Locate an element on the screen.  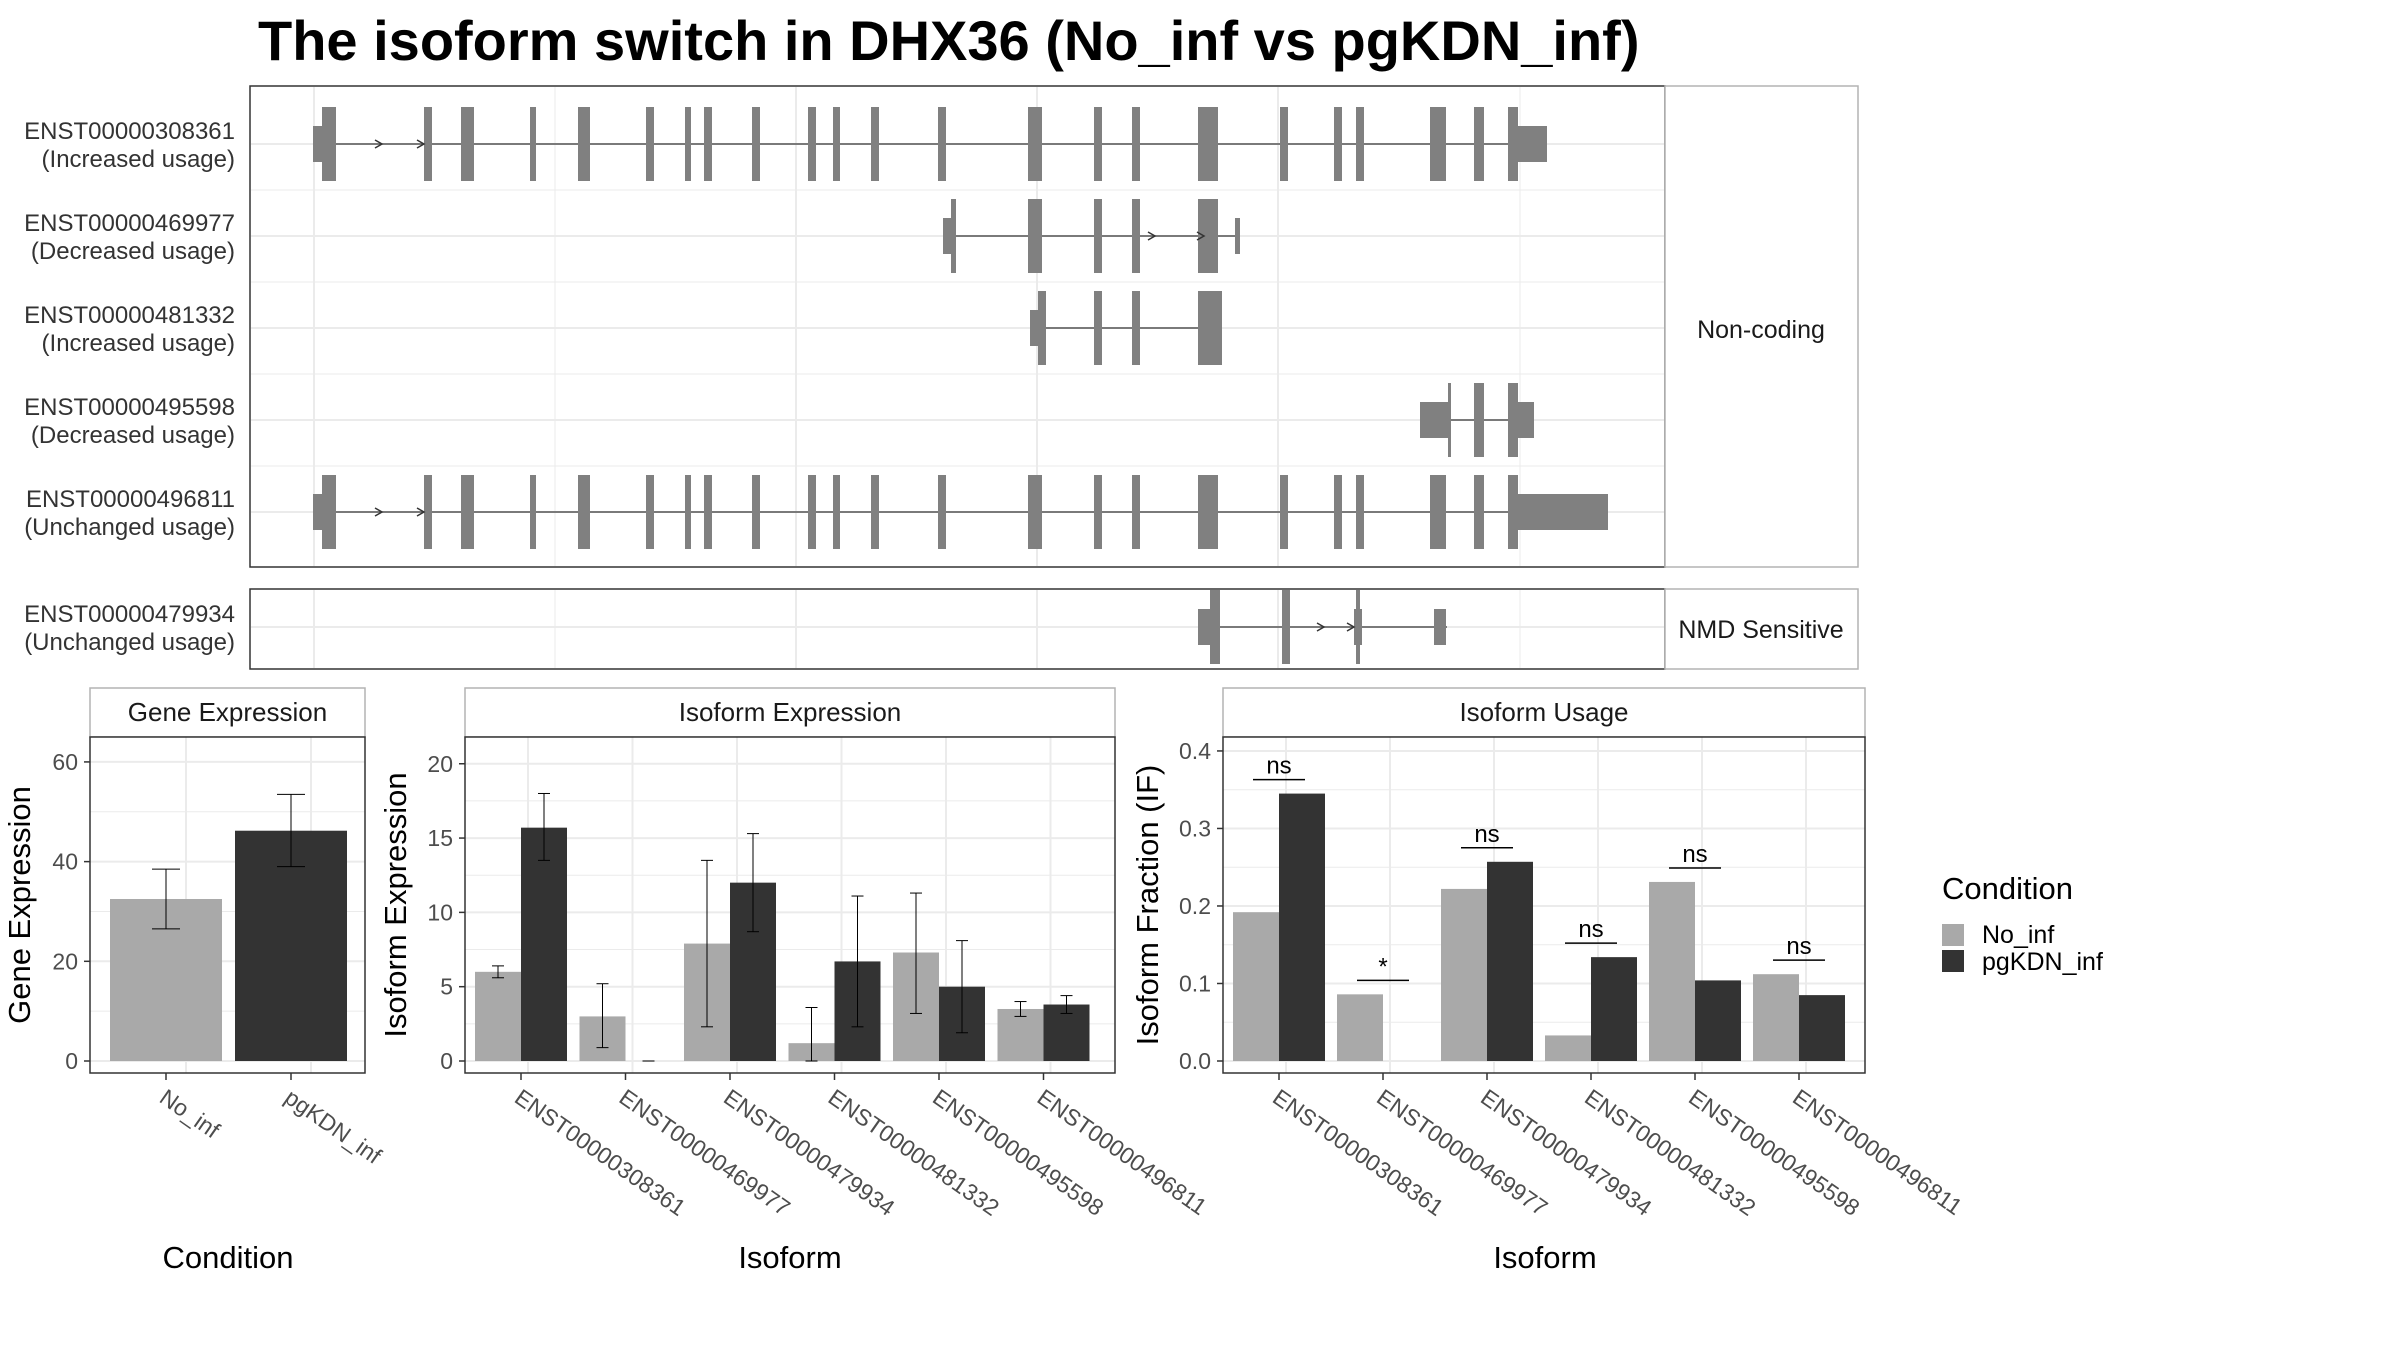
isoform-label-id: ENST00000495598 is located at coordinates (129, 407).